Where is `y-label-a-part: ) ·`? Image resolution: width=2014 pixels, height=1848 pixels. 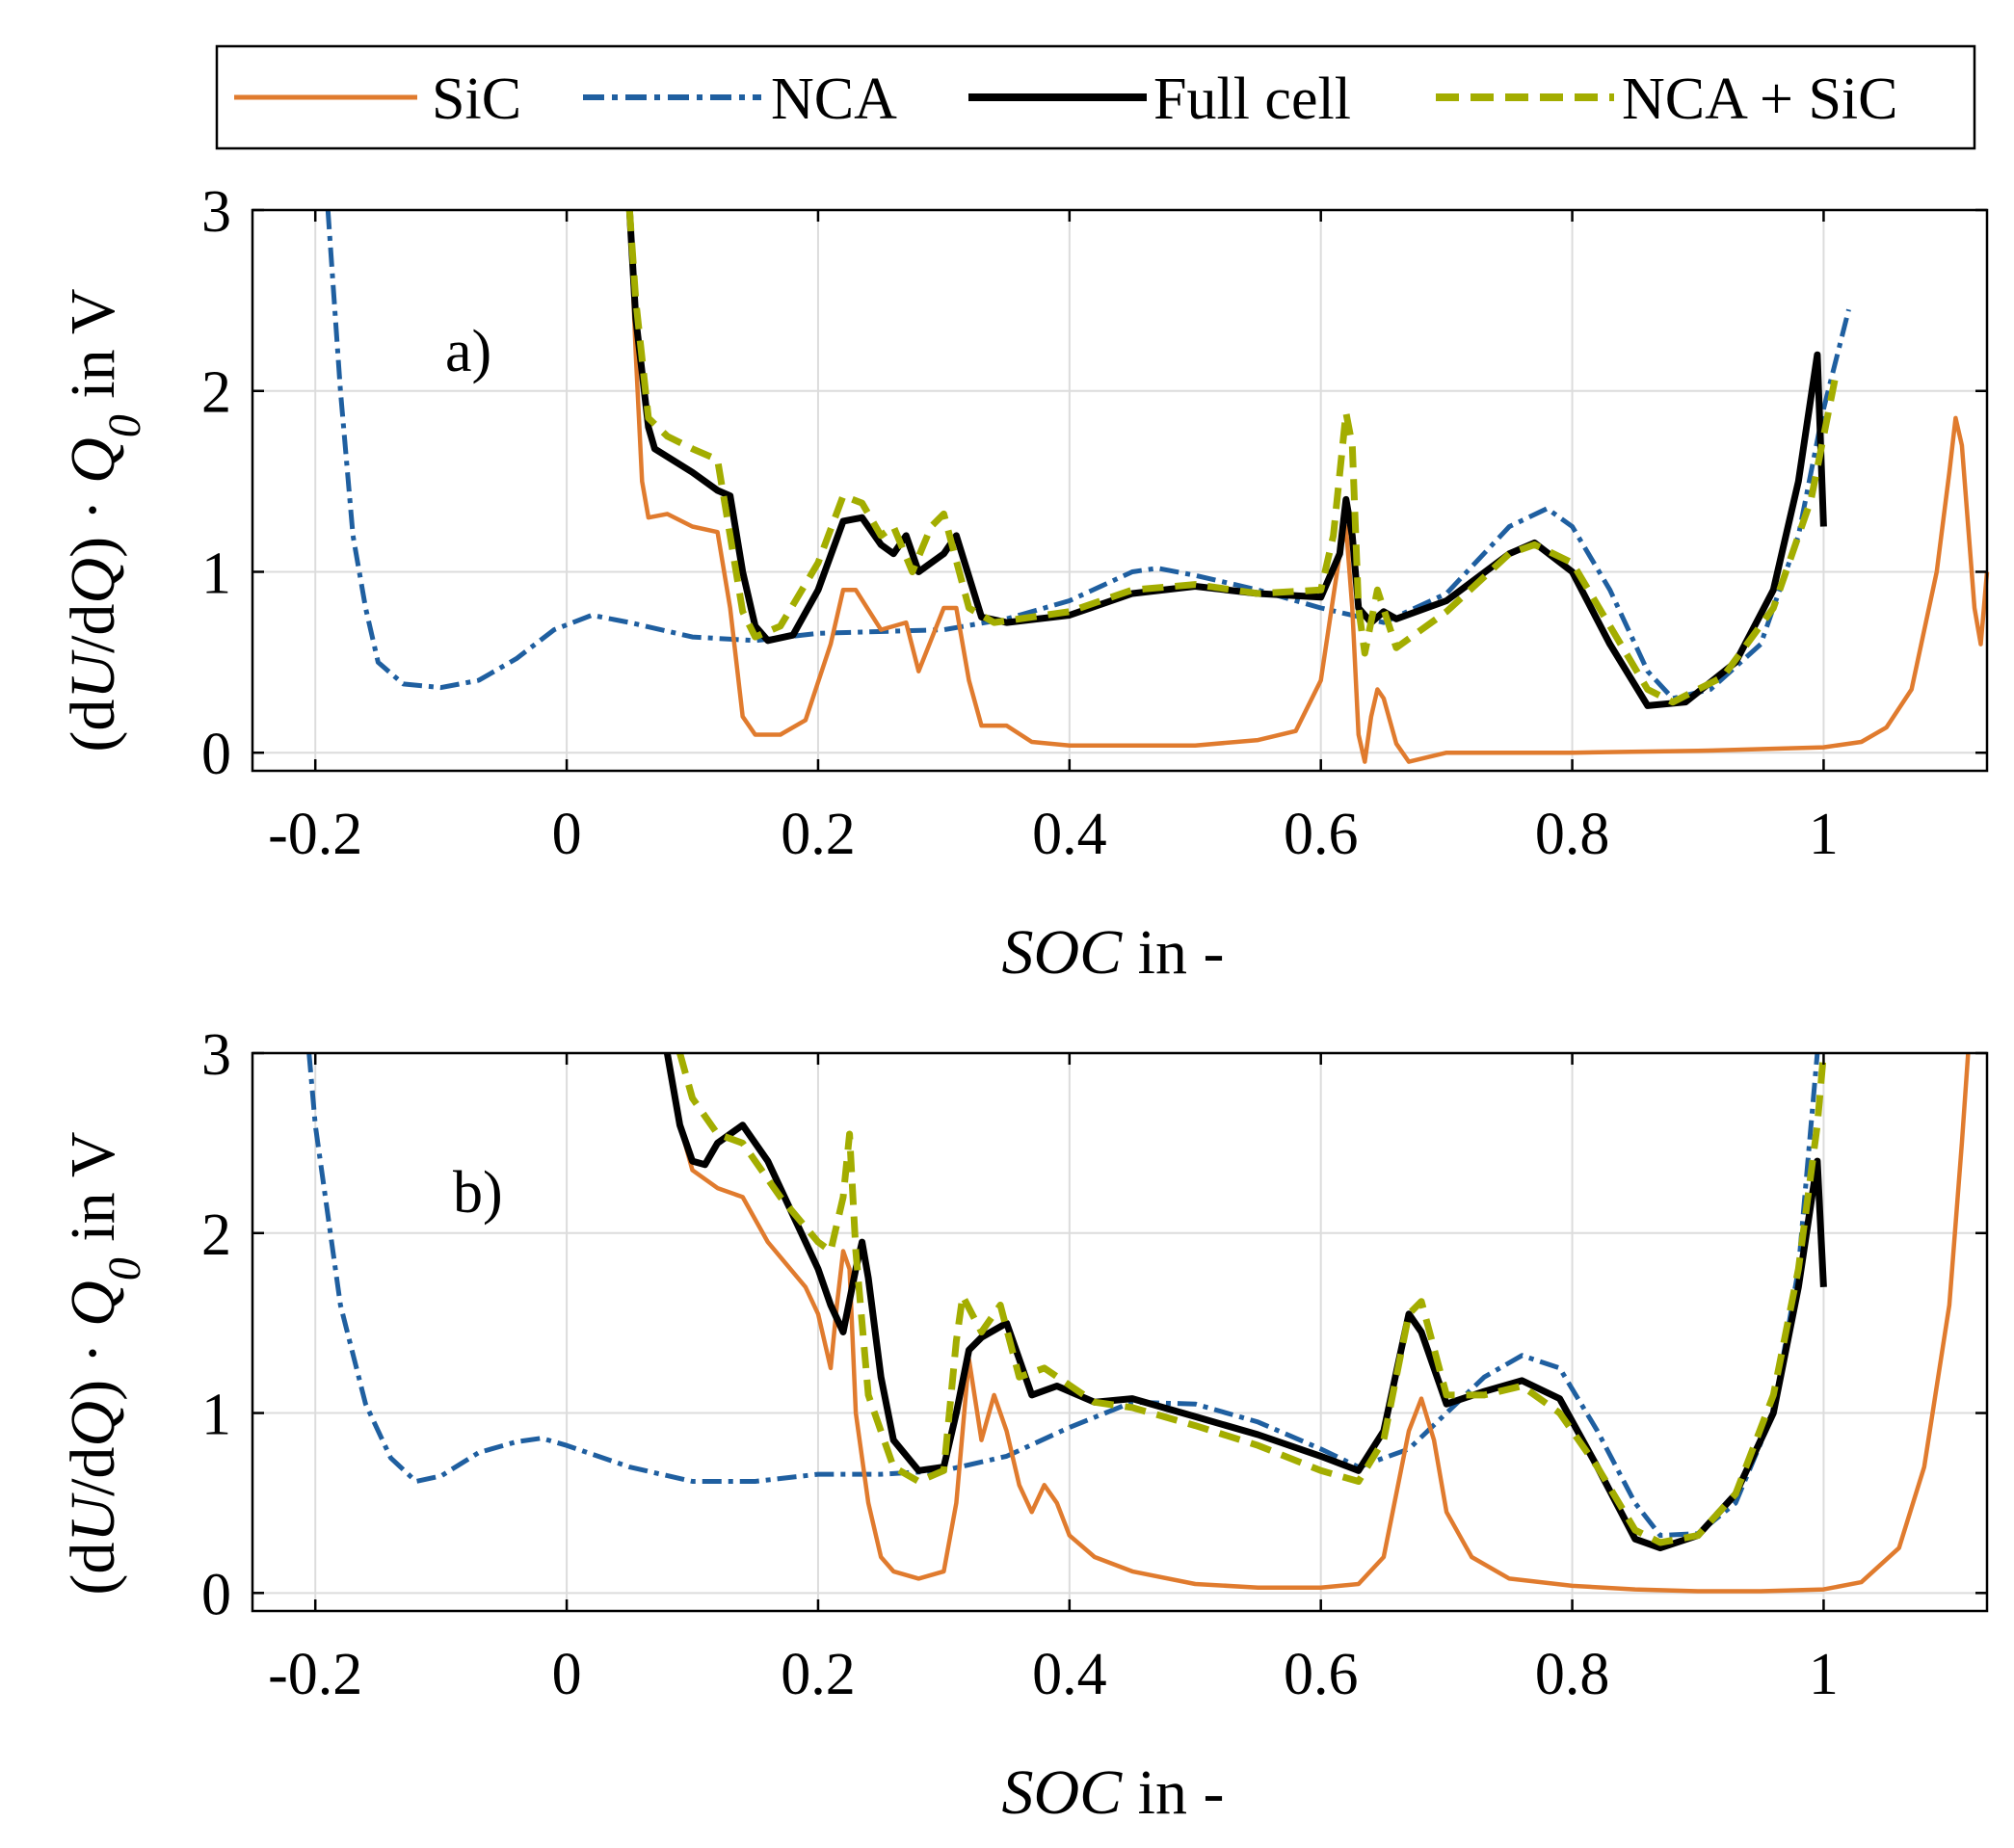 y-label-a-part: ) · is located at coordinates (93, 521).